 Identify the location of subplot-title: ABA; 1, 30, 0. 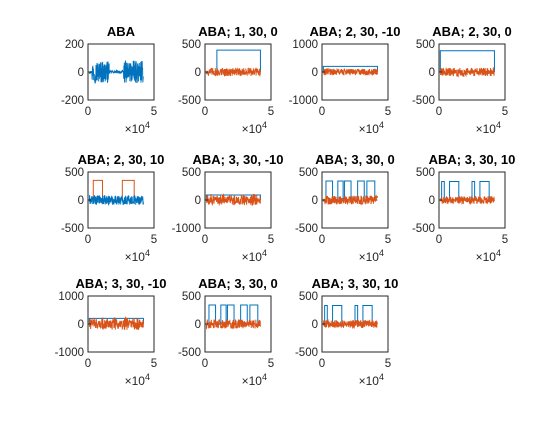
(237, 31).